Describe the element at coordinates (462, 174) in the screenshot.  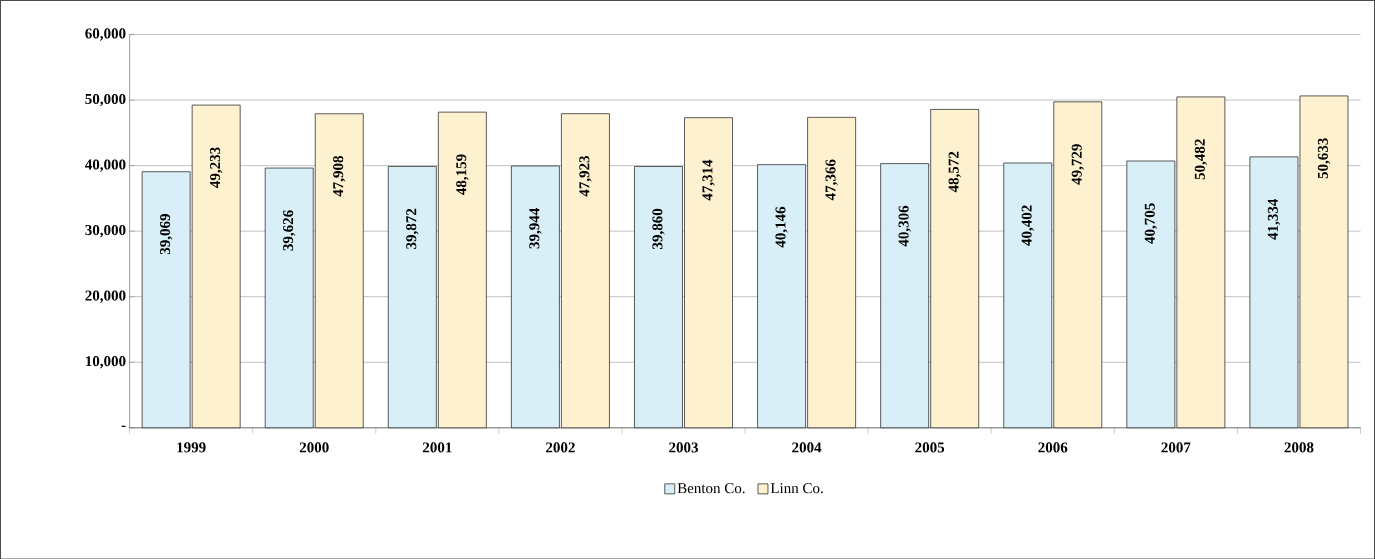
I see `data-label: 48,159` at that location.